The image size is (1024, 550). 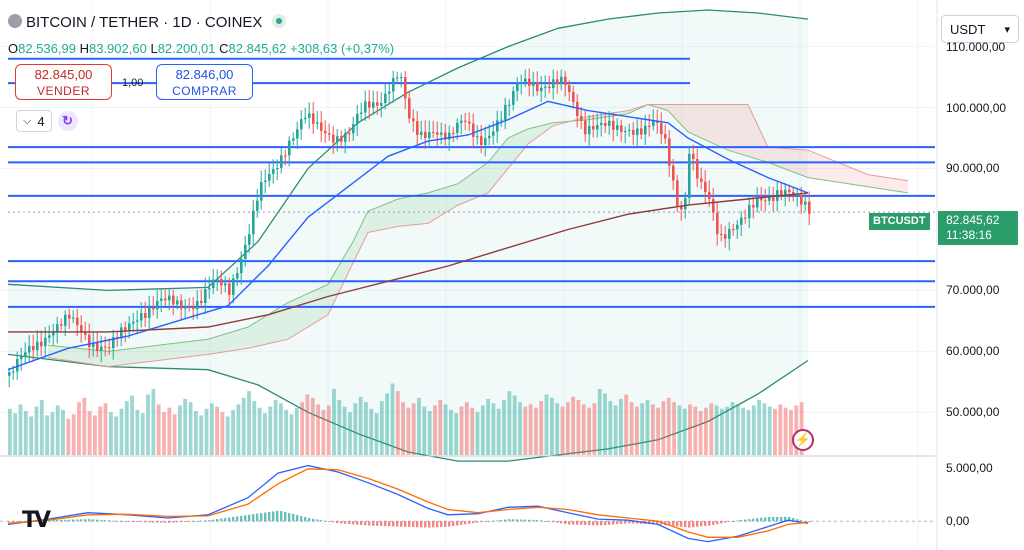 What do you see at coordinates (467, 503) in the screenshot?
I see `macd-pane` at bounding box center [467, 503].